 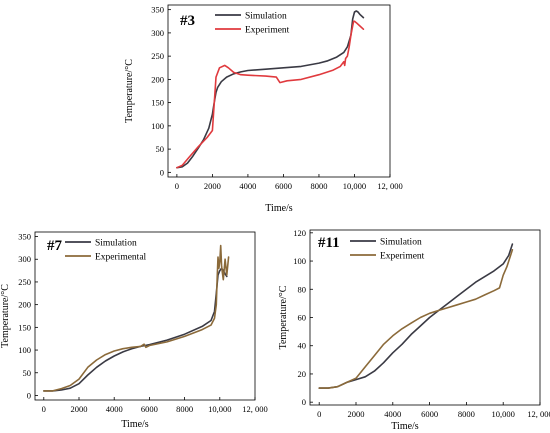 I want to click on y-tick-label: 20, so click(x=302, y=374).